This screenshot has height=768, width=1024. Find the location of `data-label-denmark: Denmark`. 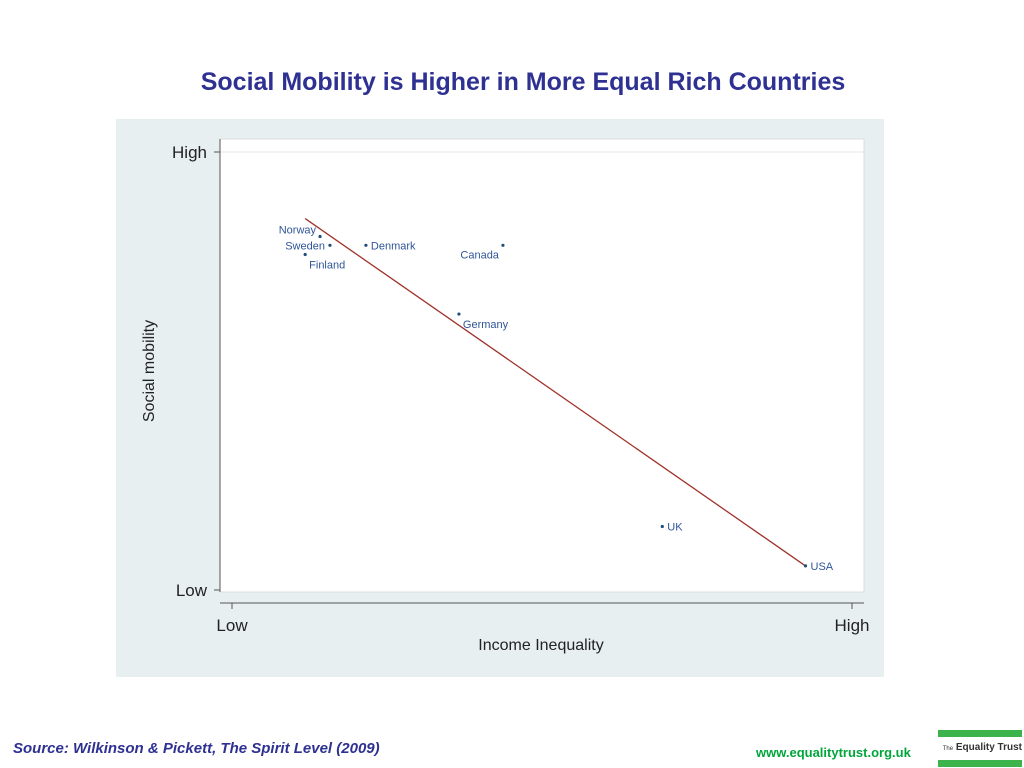

data-label-denmark: Denmark is located at coordinates (393, 246).